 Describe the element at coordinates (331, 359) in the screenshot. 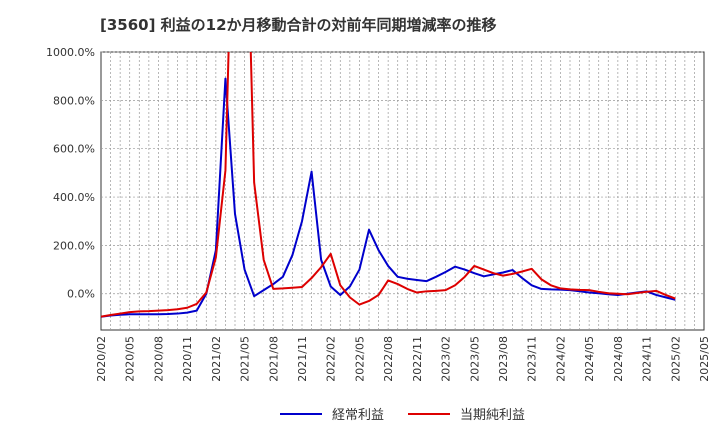

I see `x-tick-label: 2022/02` at that location.